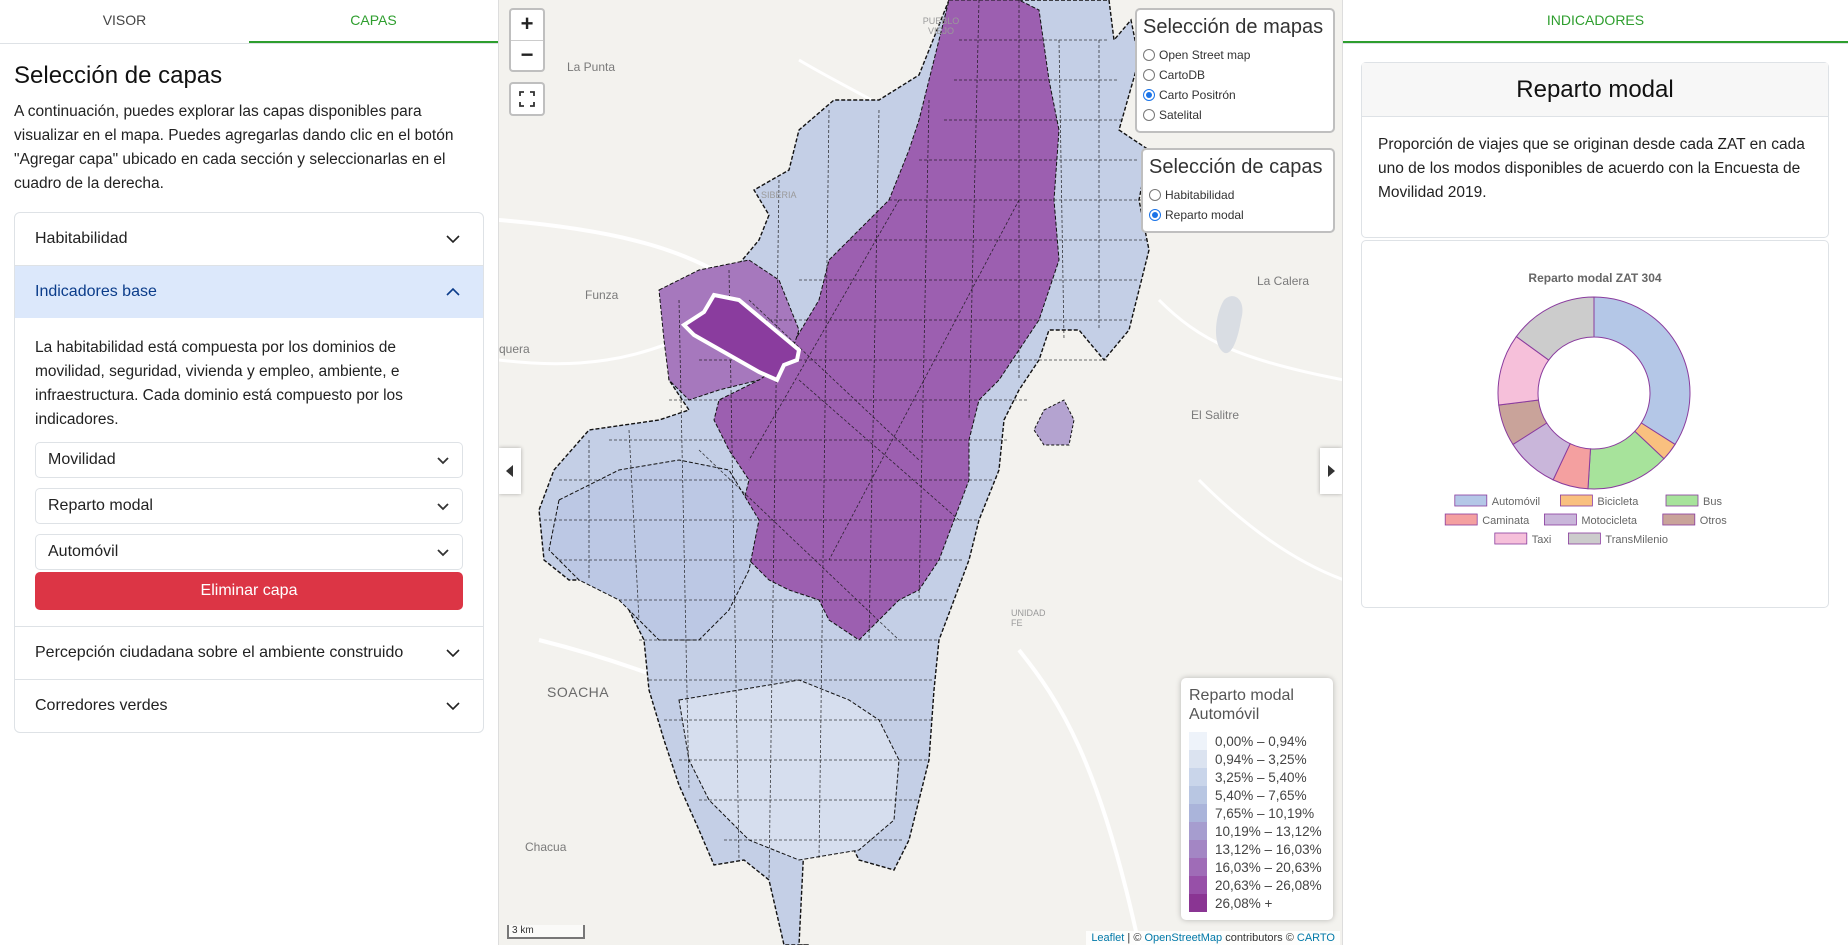  Describe the element at coordinates (249, 506) in the screenshot. I see `indicator-select: Reparto modal` at that location.